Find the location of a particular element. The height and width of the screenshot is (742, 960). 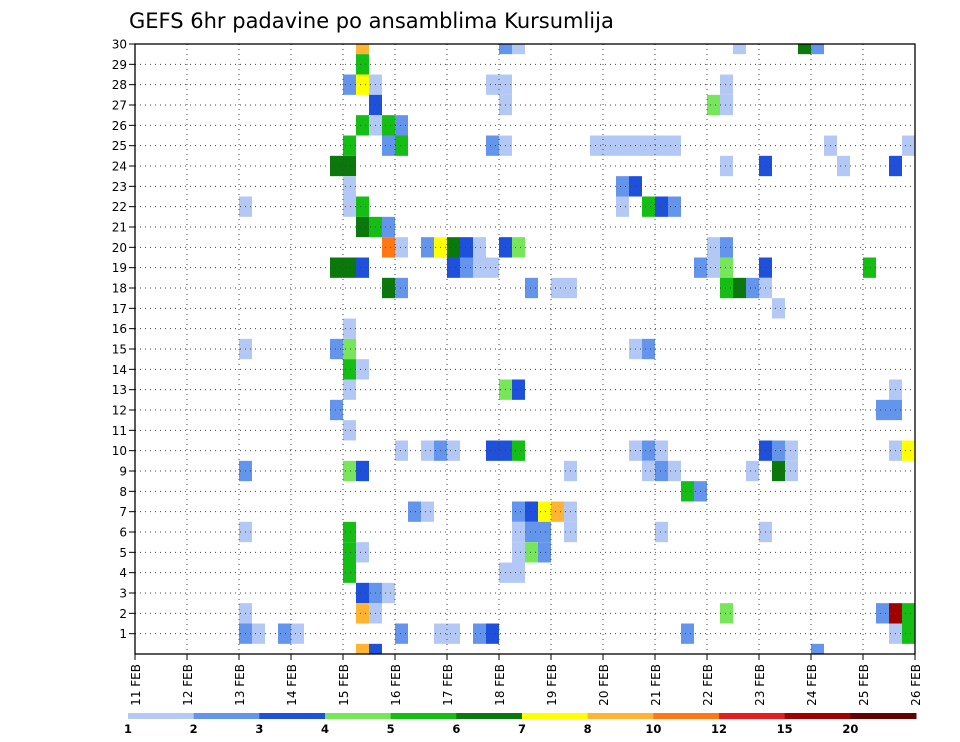

colorbar-label: 10 is located at coordinates (653, 729).